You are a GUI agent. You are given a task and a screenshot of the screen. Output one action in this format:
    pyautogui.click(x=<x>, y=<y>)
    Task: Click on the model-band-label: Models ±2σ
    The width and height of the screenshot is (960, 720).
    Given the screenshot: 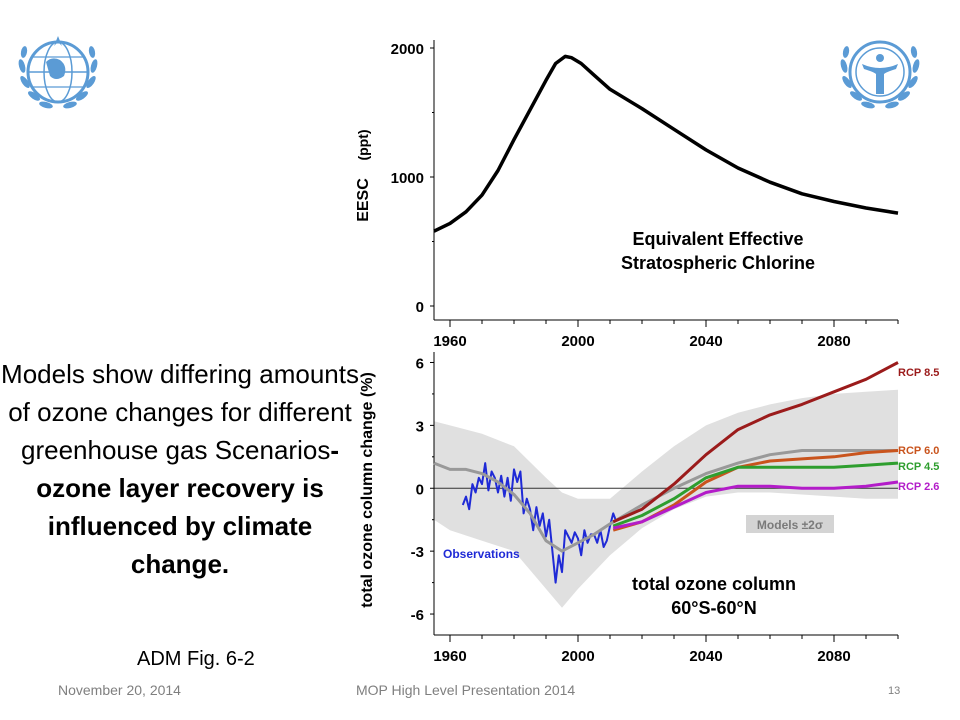 What is the action you would take?
    pyautogui.click(x=790, y=525)
    